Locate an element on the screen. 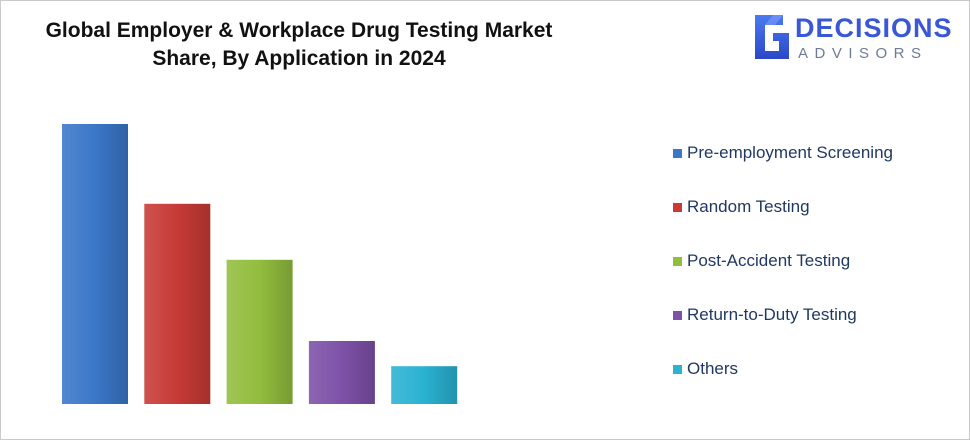 The image size is (970, 440). bar-return-to-duty-testing is located at coordinates (341, 372).